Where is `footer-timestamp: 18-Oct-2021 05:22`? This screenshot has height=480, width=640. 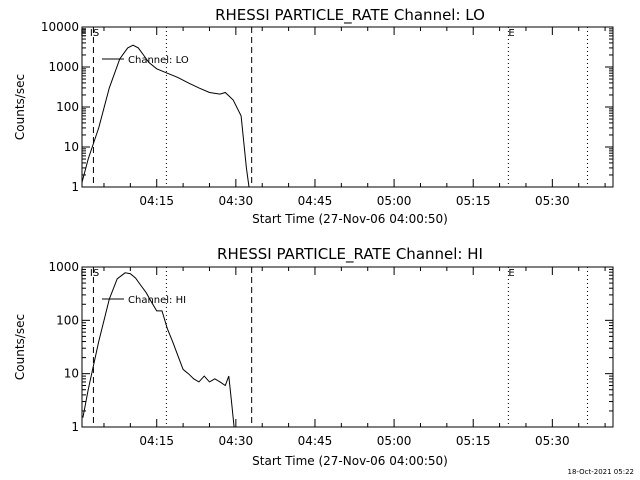 footer-timestamp: 18-Oct-2021 05:22 is located at coordinates (600, 472).